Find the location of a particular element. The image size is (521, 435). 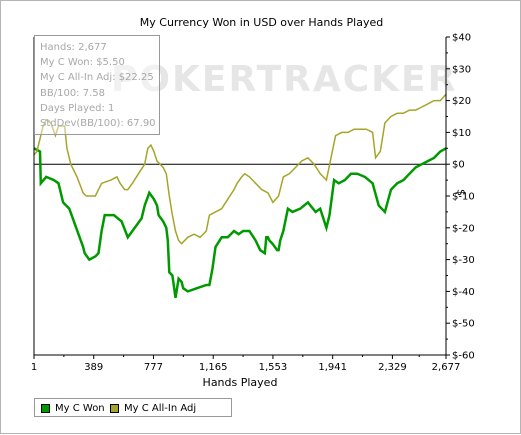

x-tick-label: 1,941 is located at coordinates (332, 367).